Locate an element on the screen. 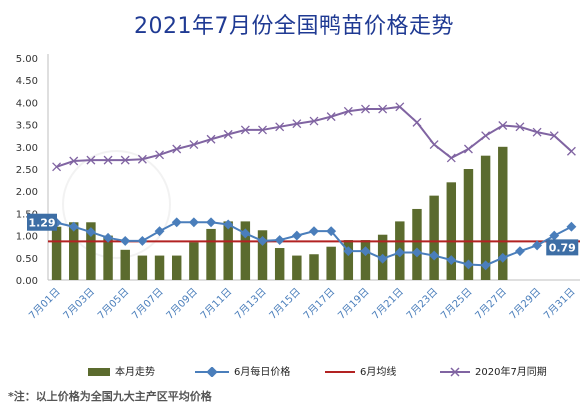  y-tick-label: 0.00 is located at coordinates (27, 281).